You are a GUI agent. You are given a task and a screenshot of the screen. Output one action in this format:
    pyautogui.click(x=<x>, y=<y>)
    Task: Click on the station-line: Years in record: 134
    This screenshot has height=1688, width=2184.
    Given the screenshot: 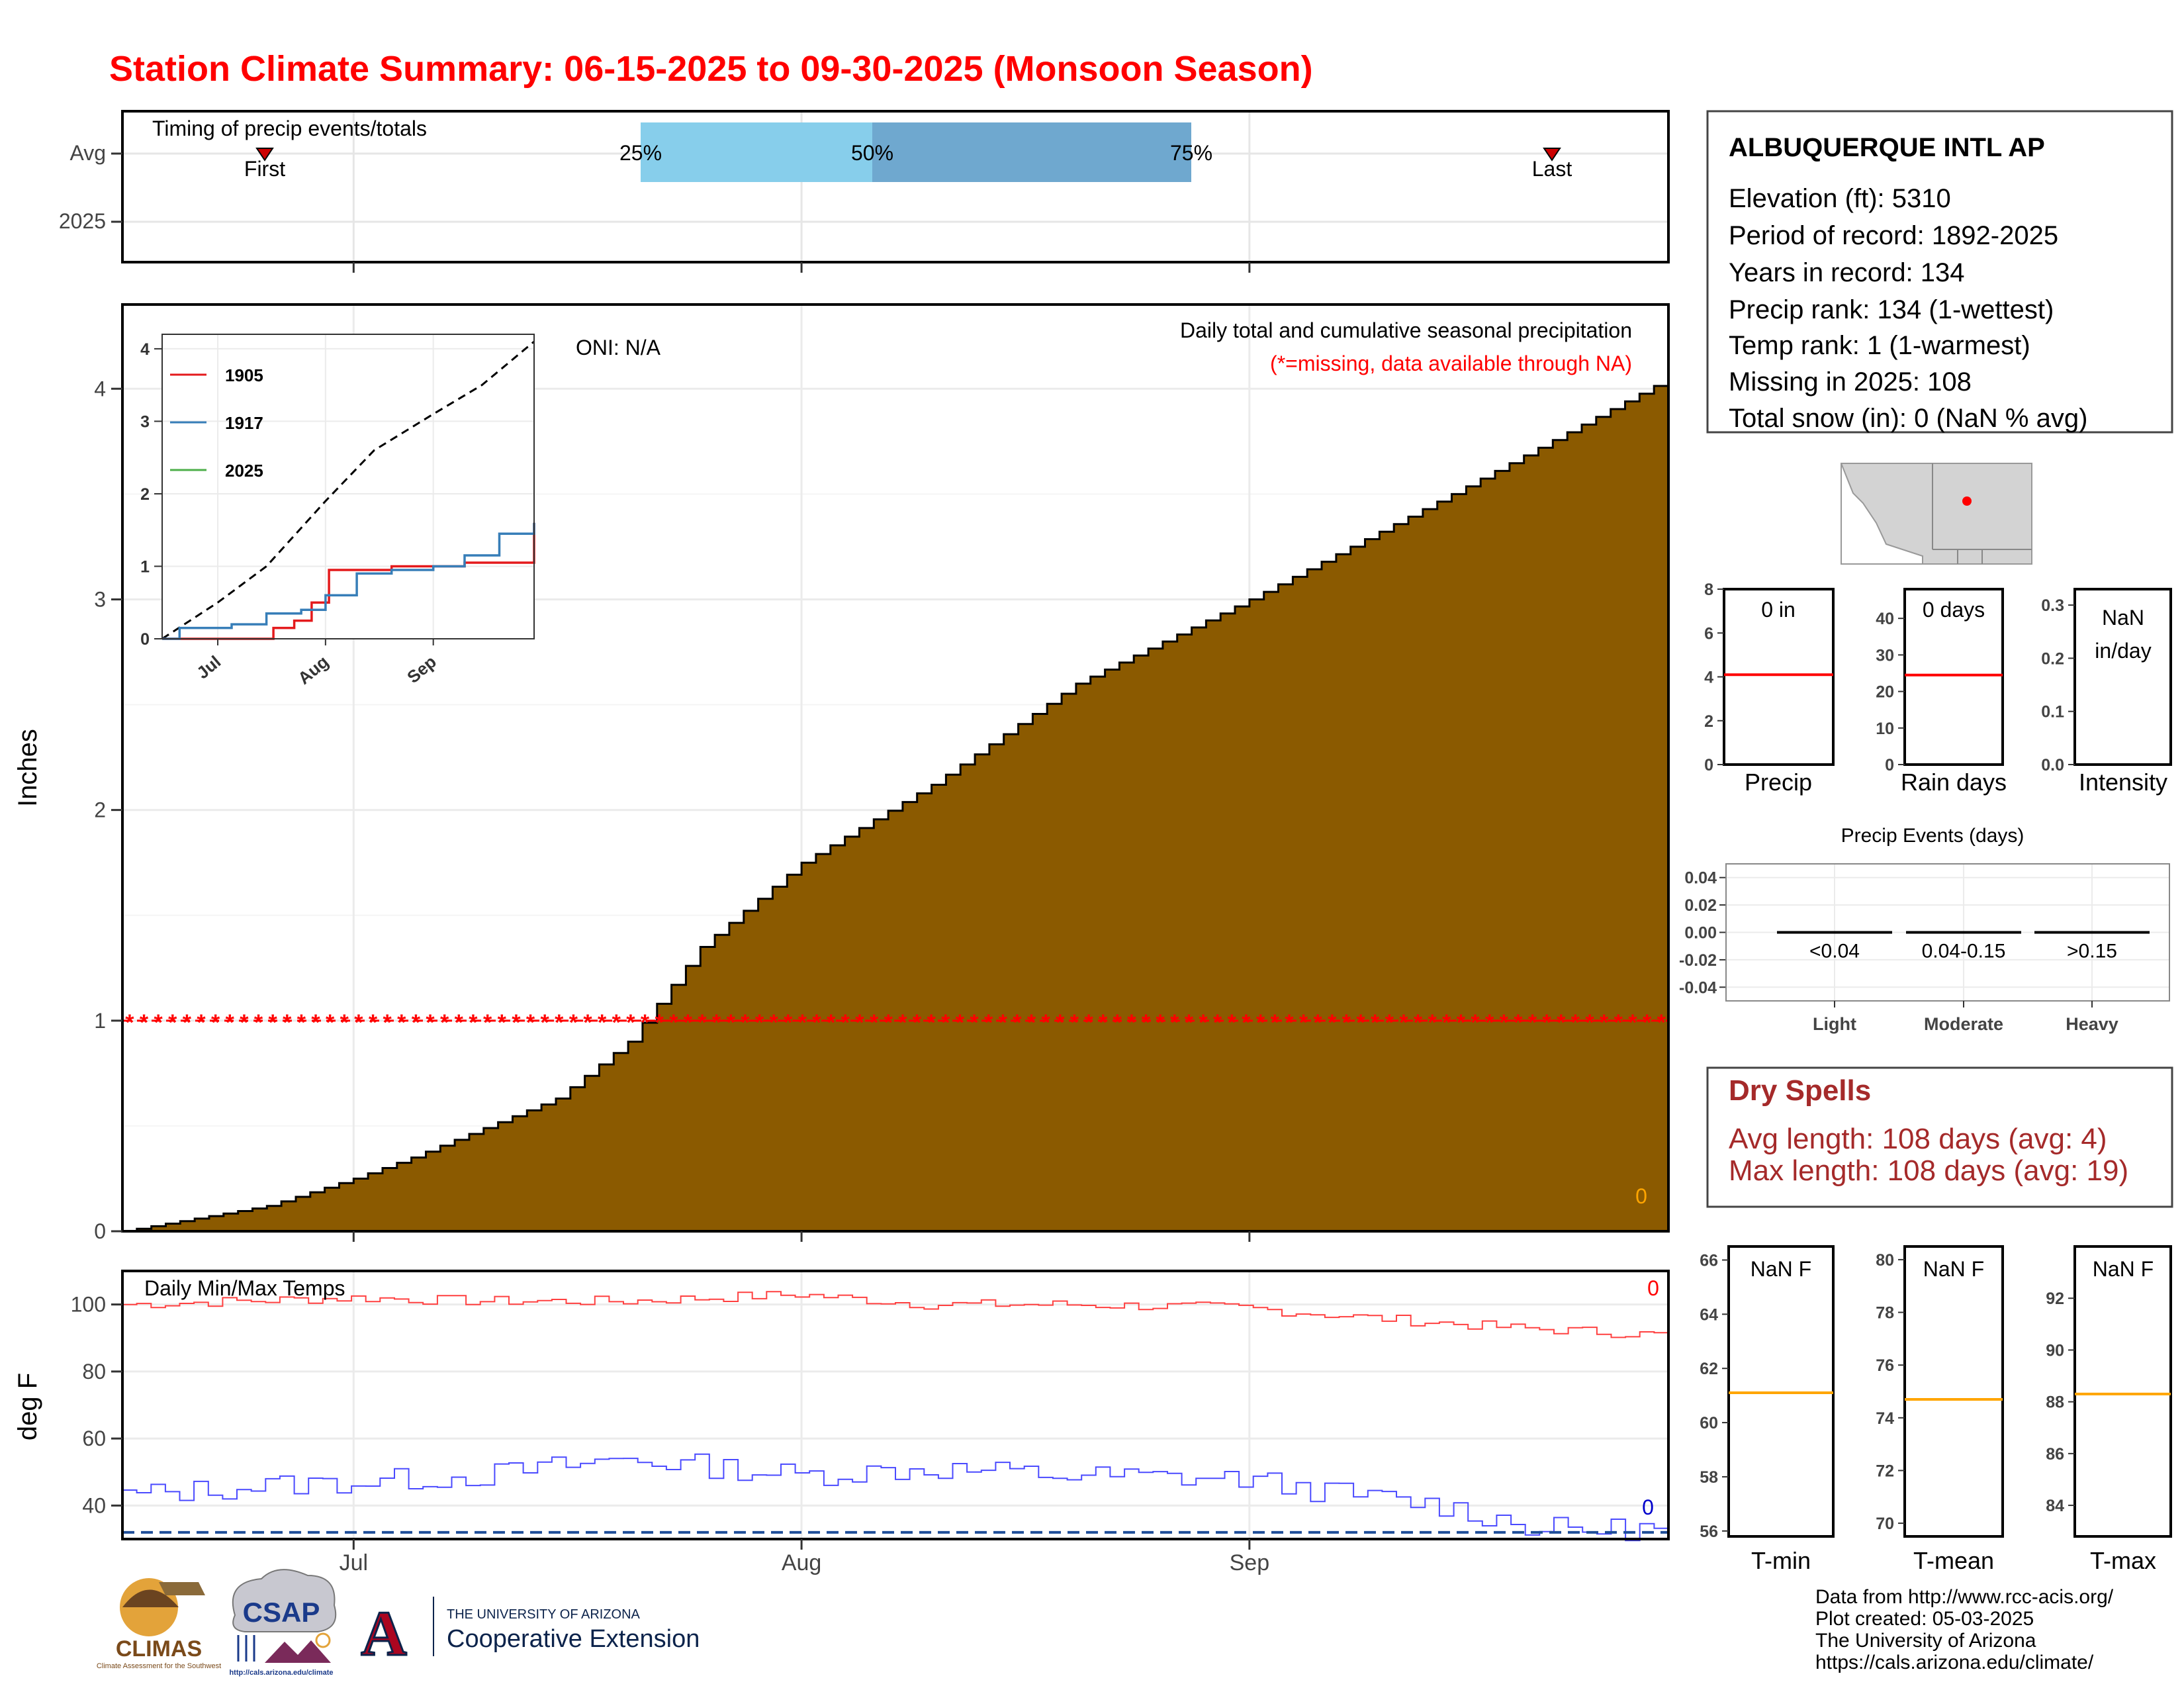 What is the action you would take?
    pyautogui.click(x=1847, y=272)
    